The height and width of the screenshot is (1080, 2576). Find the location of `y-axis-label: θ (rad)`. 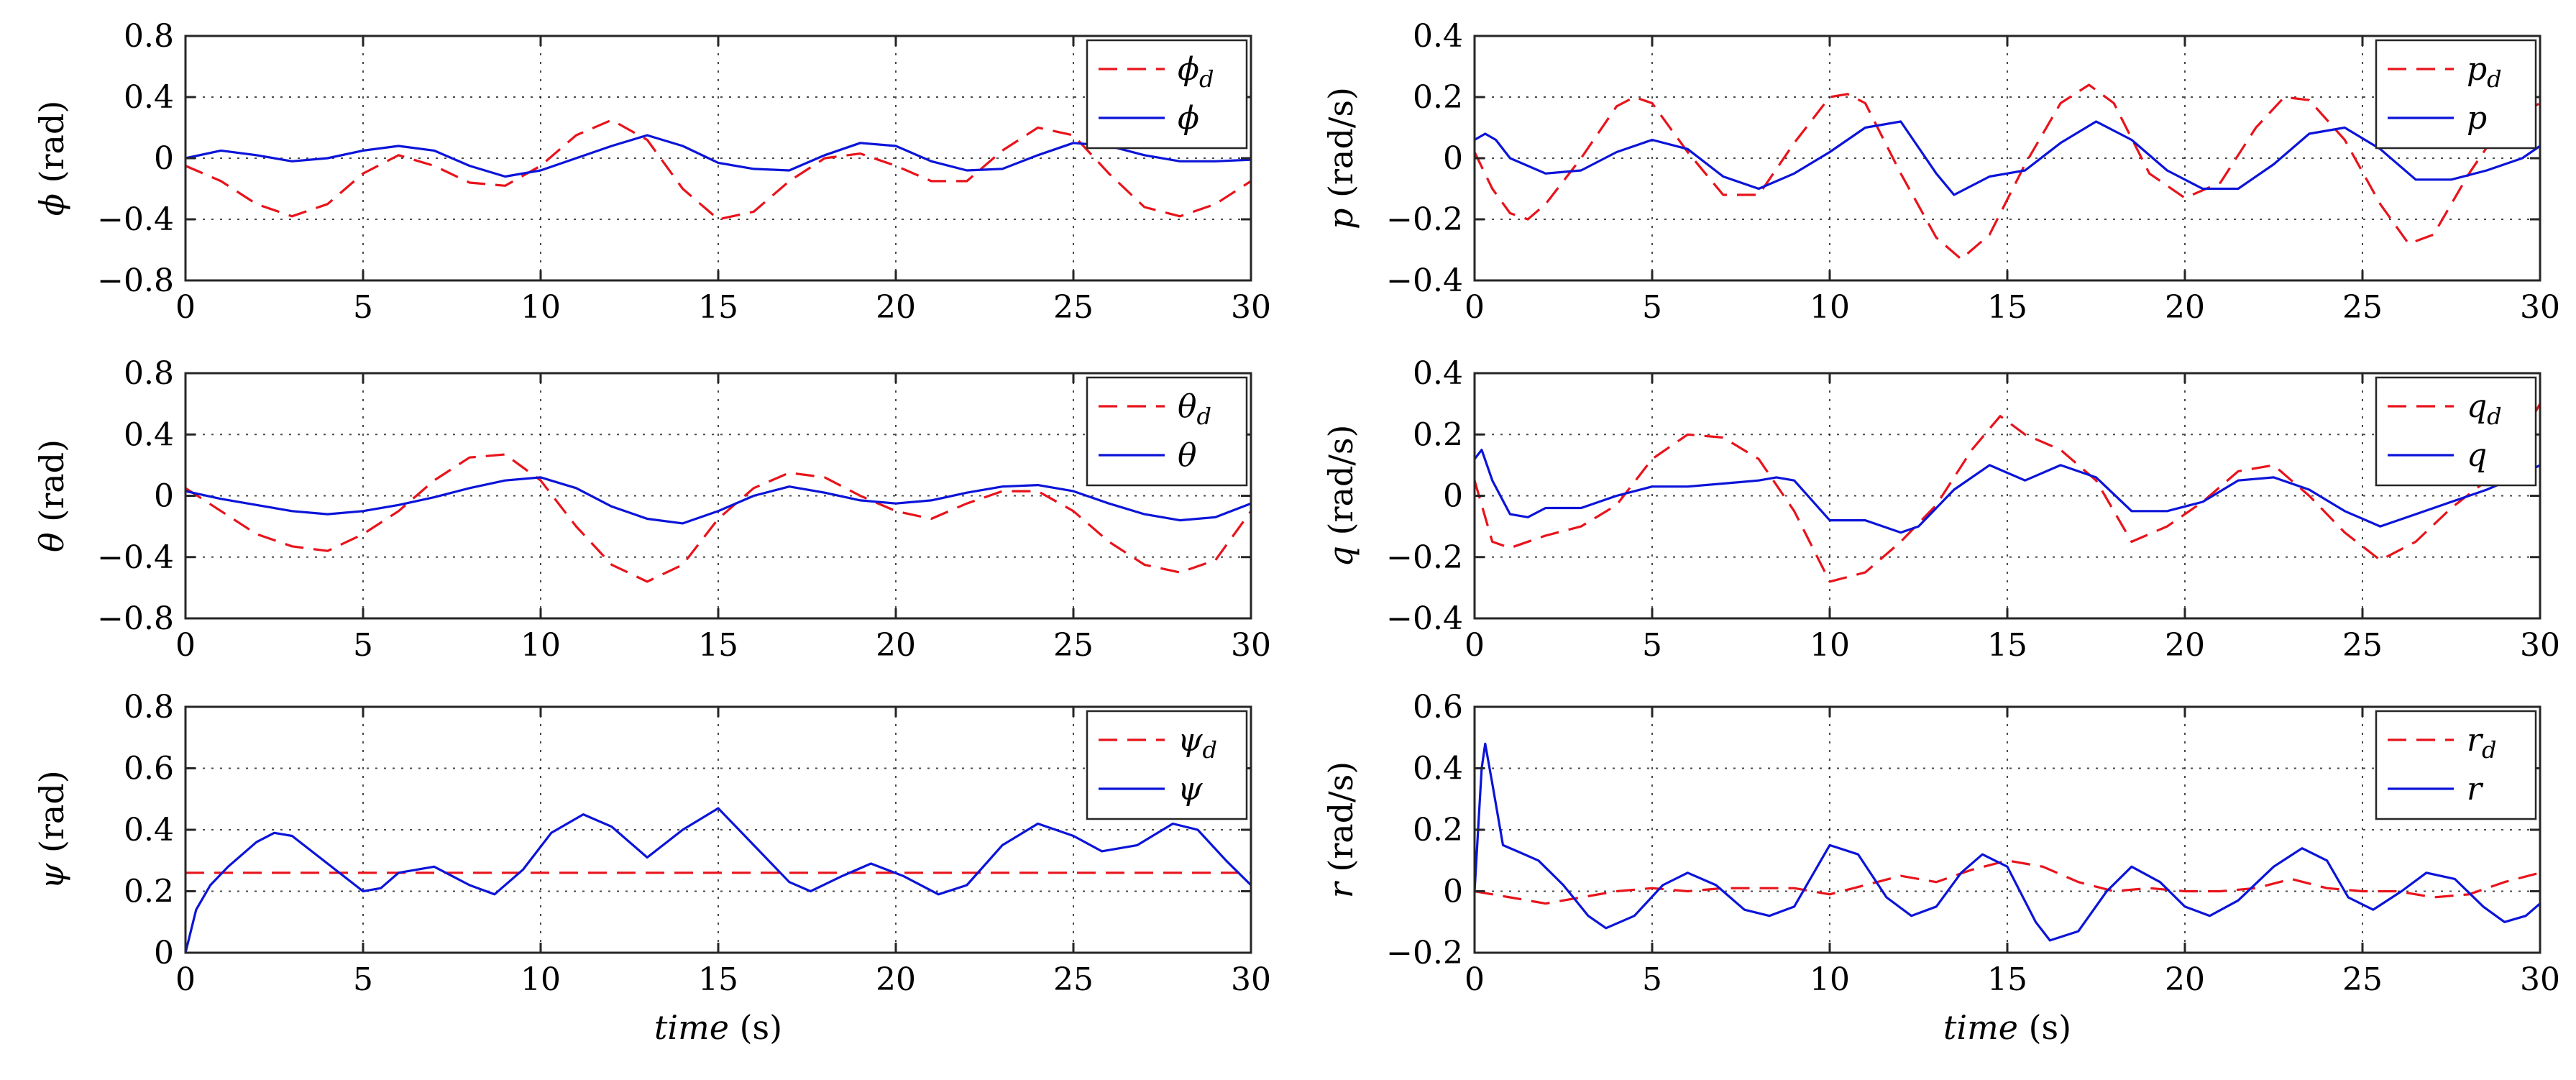

y-axis-label: θ (rad) is located at coordinates (51, 496).